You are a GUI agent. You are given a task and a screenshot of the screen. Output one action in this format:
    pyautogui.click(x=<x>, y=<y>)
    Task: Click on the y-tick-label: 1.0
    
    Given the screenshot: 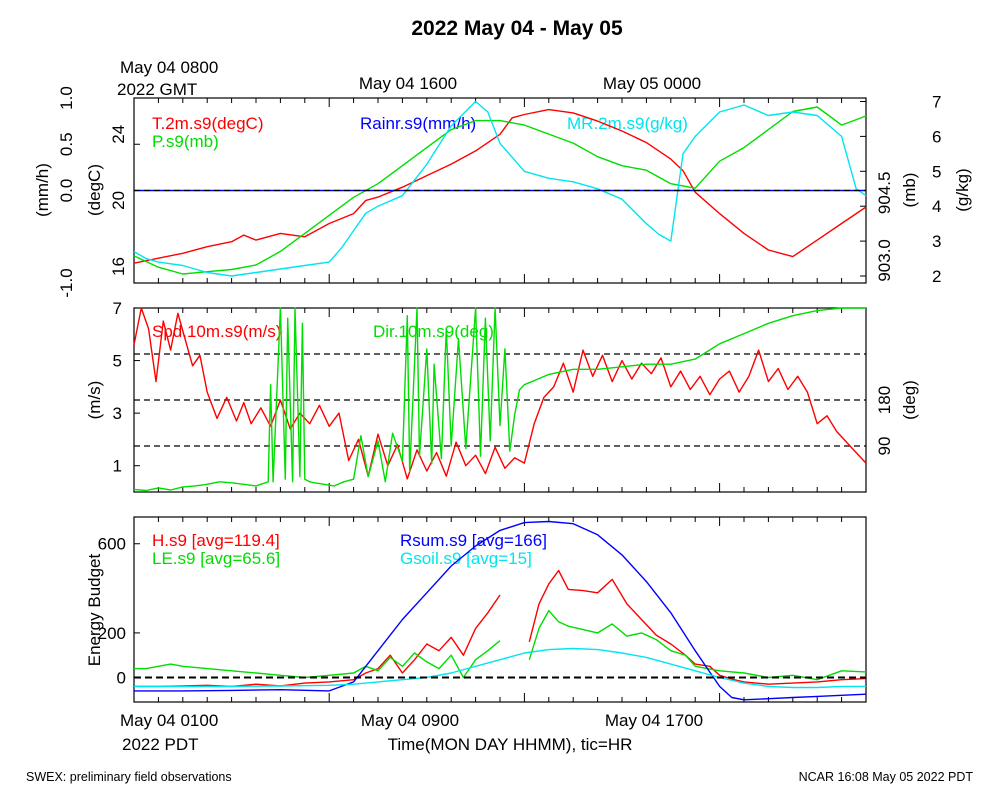 What is the action you would take?
    pyautogui.click(x=66, y=98)
    